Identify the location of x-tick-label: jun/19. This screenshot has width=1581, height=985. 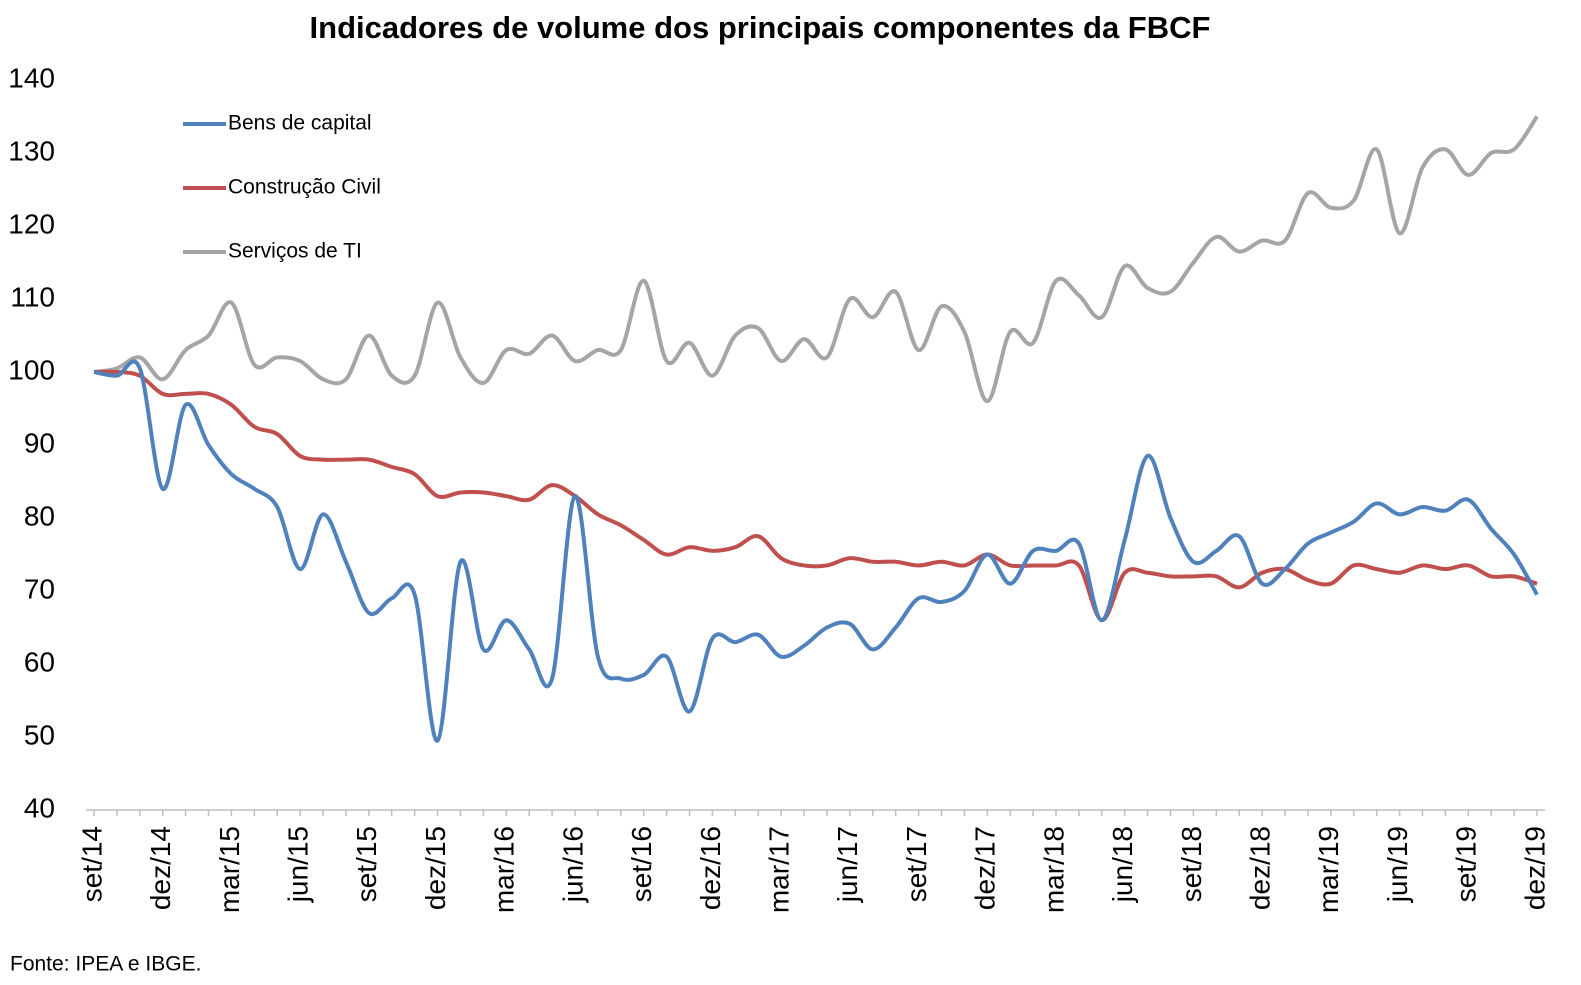
(1397, 864).